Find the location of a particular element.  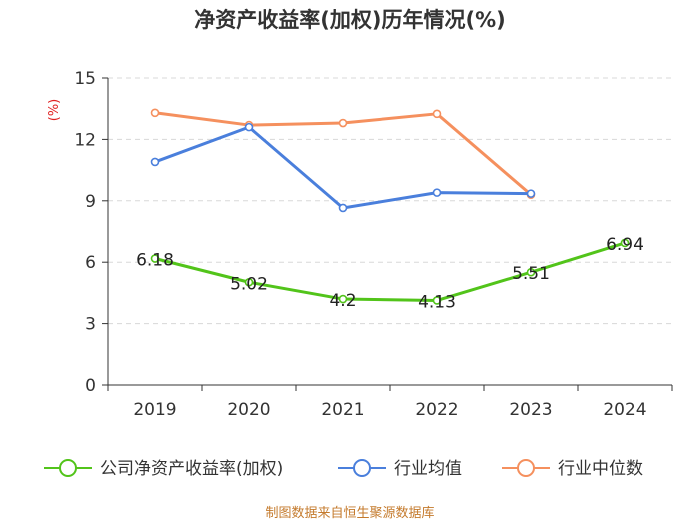

y-tick-label: 0 is located at coordinates (90, 386).